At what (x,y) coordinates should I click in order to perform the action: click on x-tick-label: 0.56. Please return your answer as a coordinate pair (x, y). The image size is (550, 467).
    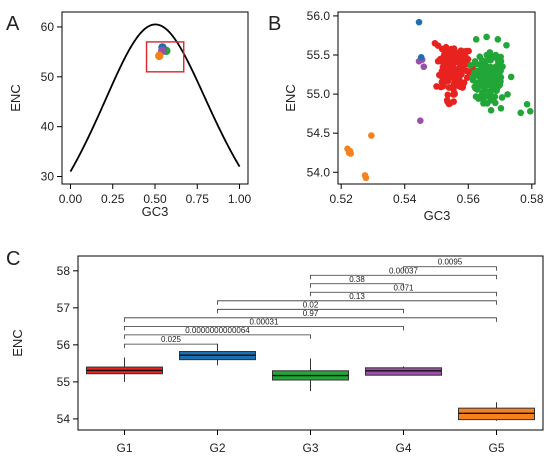
    Looking at the image, I should click on (469, 199).